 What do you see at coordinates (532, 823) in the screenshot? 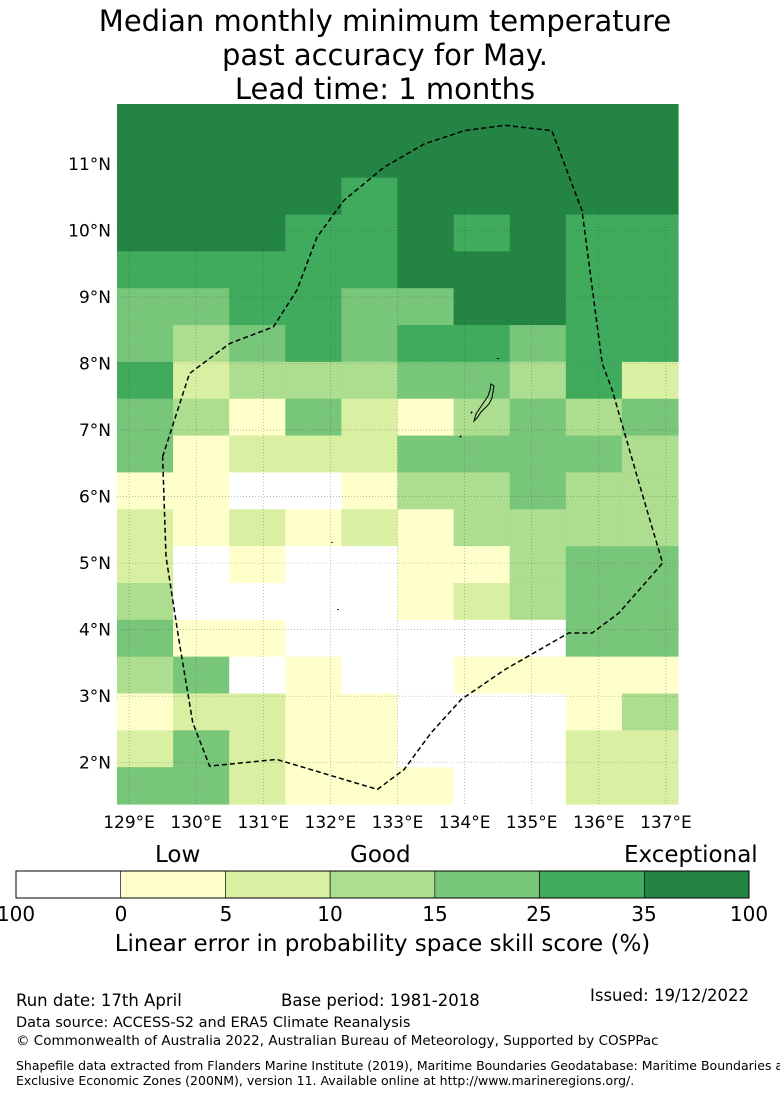
I see `lon-tick-label: 135°E` at bounding box center [532, 823].